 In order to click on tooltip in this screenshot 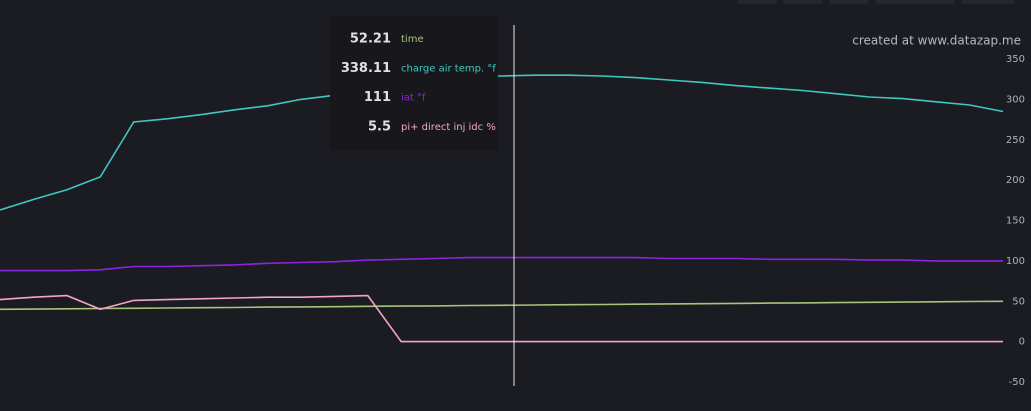, I will do `click(414, 83)`.